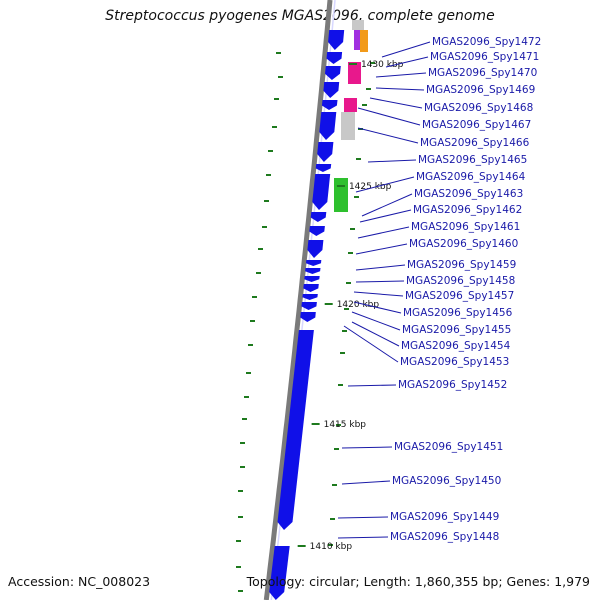  Describe the element at coordinates (446, 481) in the screenshot. I see `gene-label: MGAS2096_Spy1450` at that location.